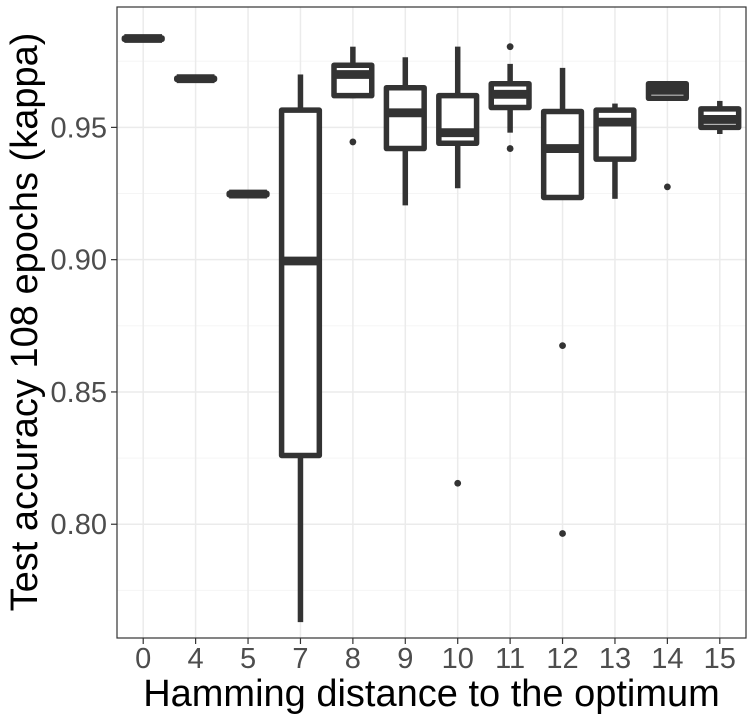 This screenshot has height=721, width=754. I want to click on x-axis: 0 4 5 7 8 9 10 11 12 13 14 15, so click(435, 656).